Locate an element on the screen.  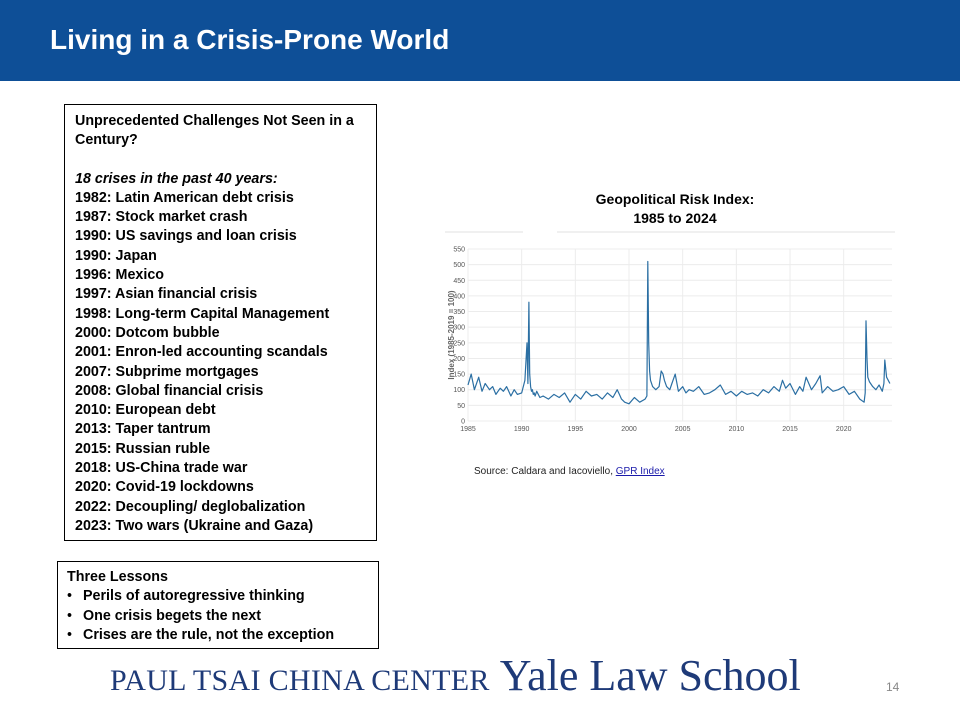
y-tick-label: 300 is located at coordinates (459, 328).